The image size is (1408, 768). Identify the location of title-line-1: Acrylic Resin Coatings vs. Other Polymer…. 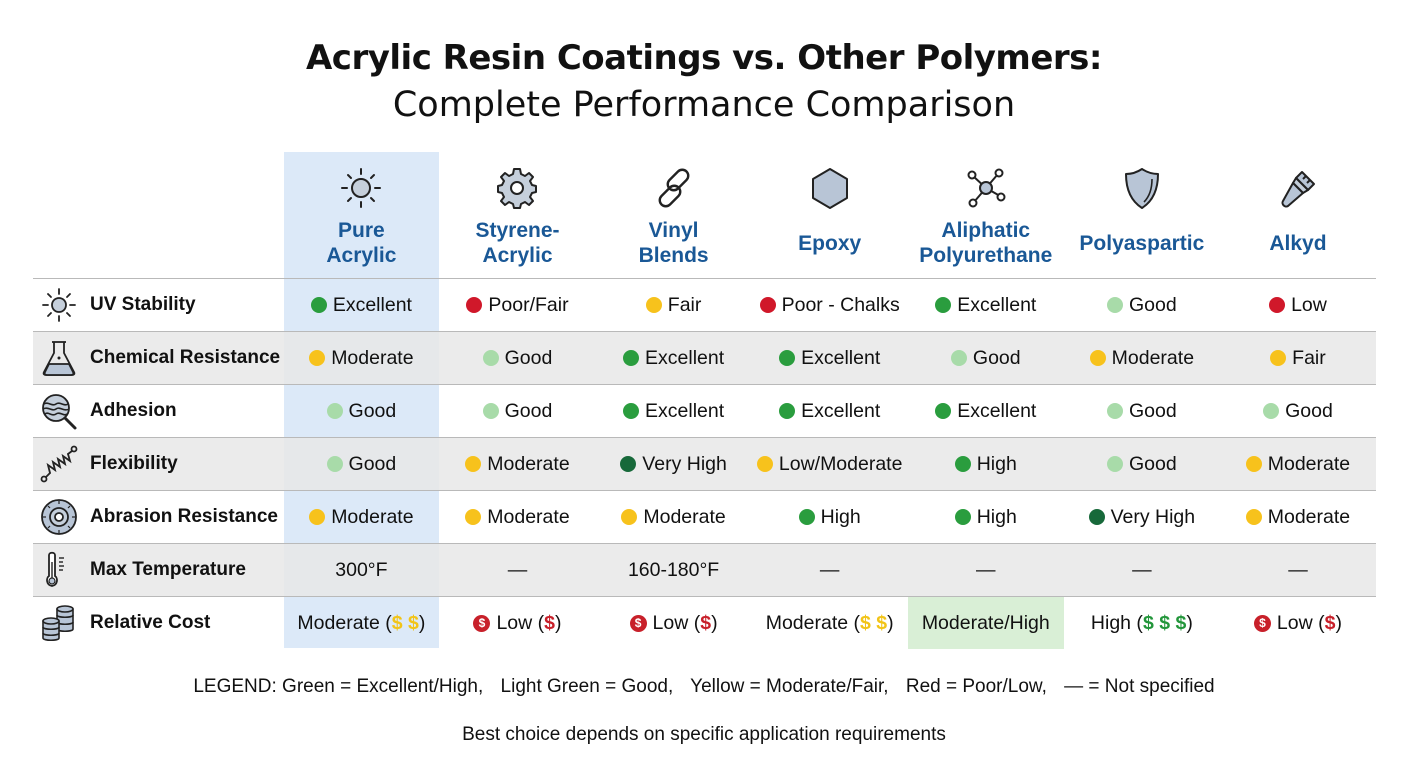
(704, 58).